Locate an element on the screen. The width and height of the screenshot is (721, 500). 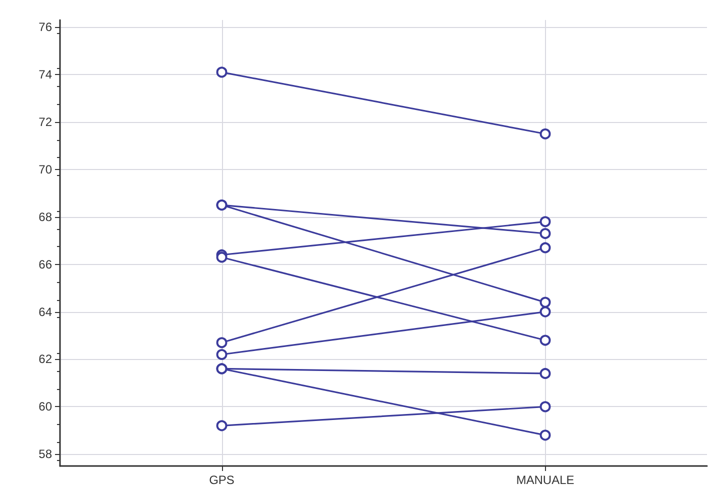
y-tick-label: 68 is located at coordinates (45, 217).